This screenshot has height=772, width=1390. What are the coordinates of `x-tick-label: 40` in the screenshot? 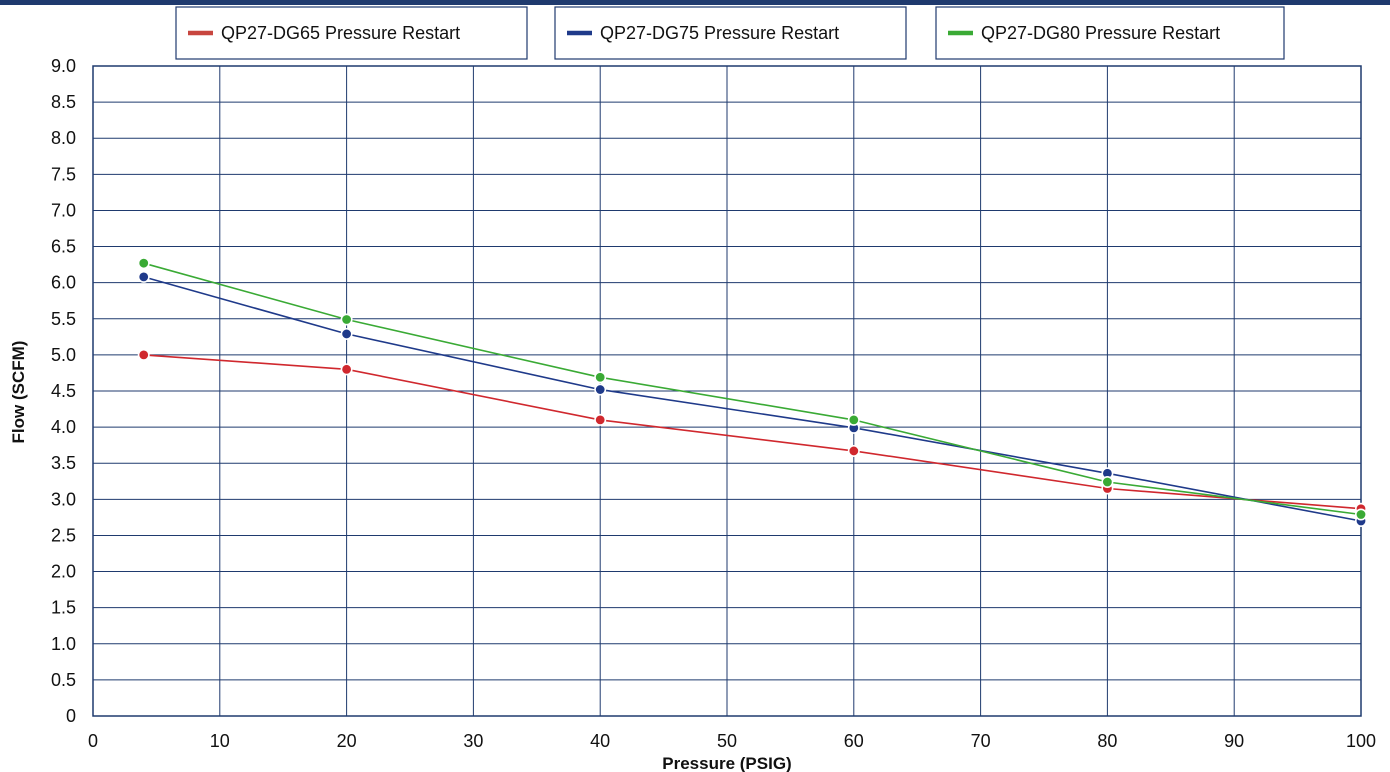 It's located at (600, 741).